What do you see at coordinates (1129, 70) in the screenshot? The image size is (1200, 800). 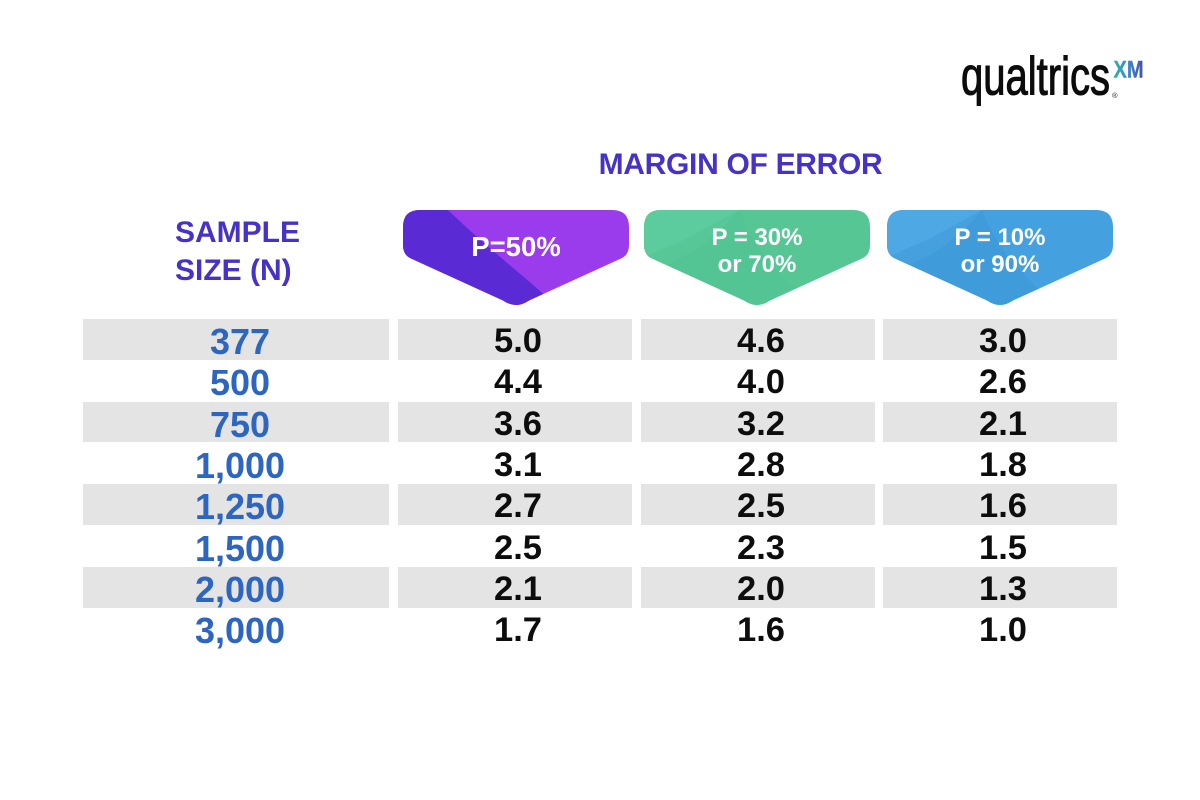 I see `svg-text: XM` at bounding box center [1129, 70].